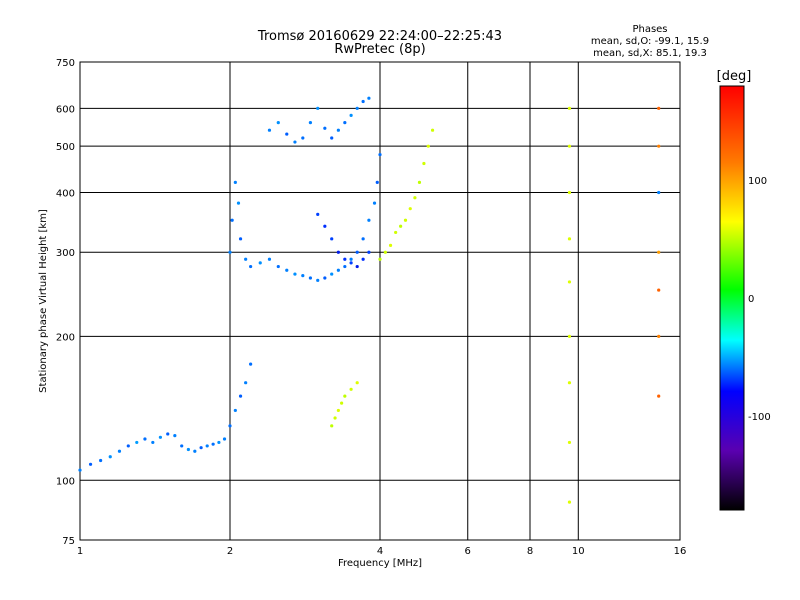  Describe the element at coordinates (80, 551) in the screenshot. I see `x-tick-label: 1` at that location.